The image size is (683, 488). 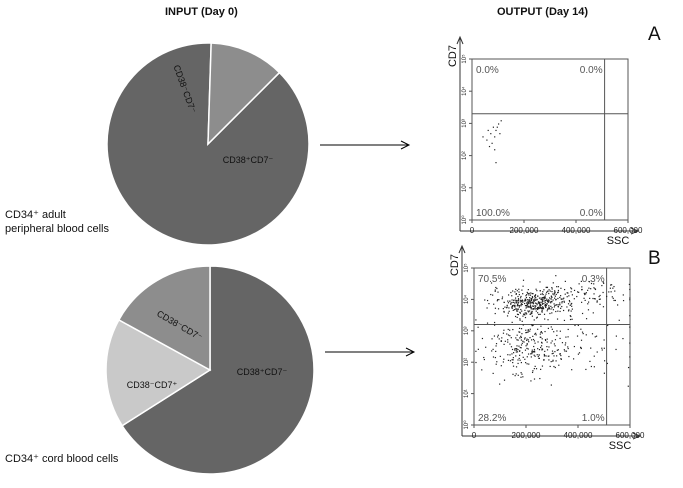 I want to click on pie-chart-cord: CD38⁺CD7⁻CD38⁻CD7⁺CD38⁻CD7⁻, so click(x=210, y=370).